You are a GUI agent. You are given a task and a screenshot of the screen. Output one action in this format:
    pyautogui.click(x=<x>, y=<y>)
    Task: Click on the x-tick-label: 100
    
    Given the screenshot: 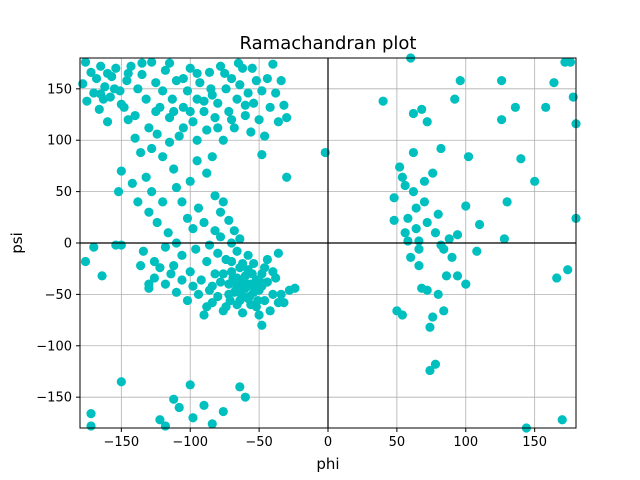 What is the action you would take?
    pyautogui.click(x=465, y=442)
    